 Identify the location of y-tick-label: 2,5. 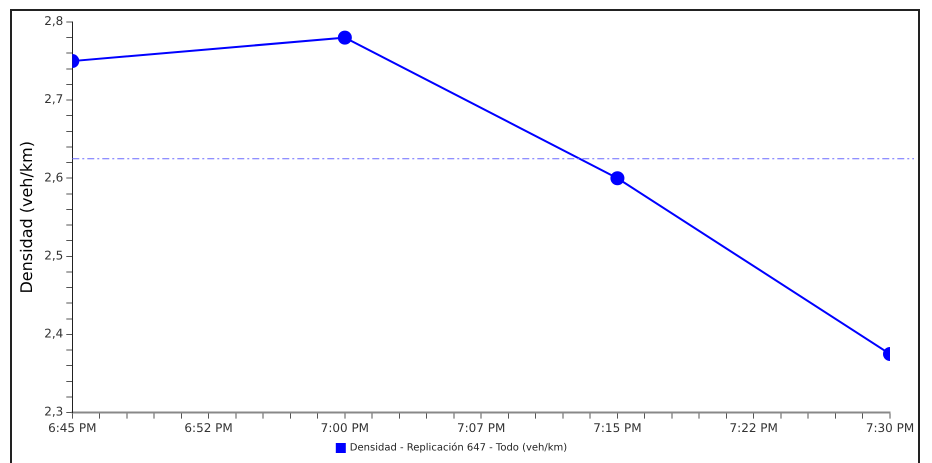
(54, 255).